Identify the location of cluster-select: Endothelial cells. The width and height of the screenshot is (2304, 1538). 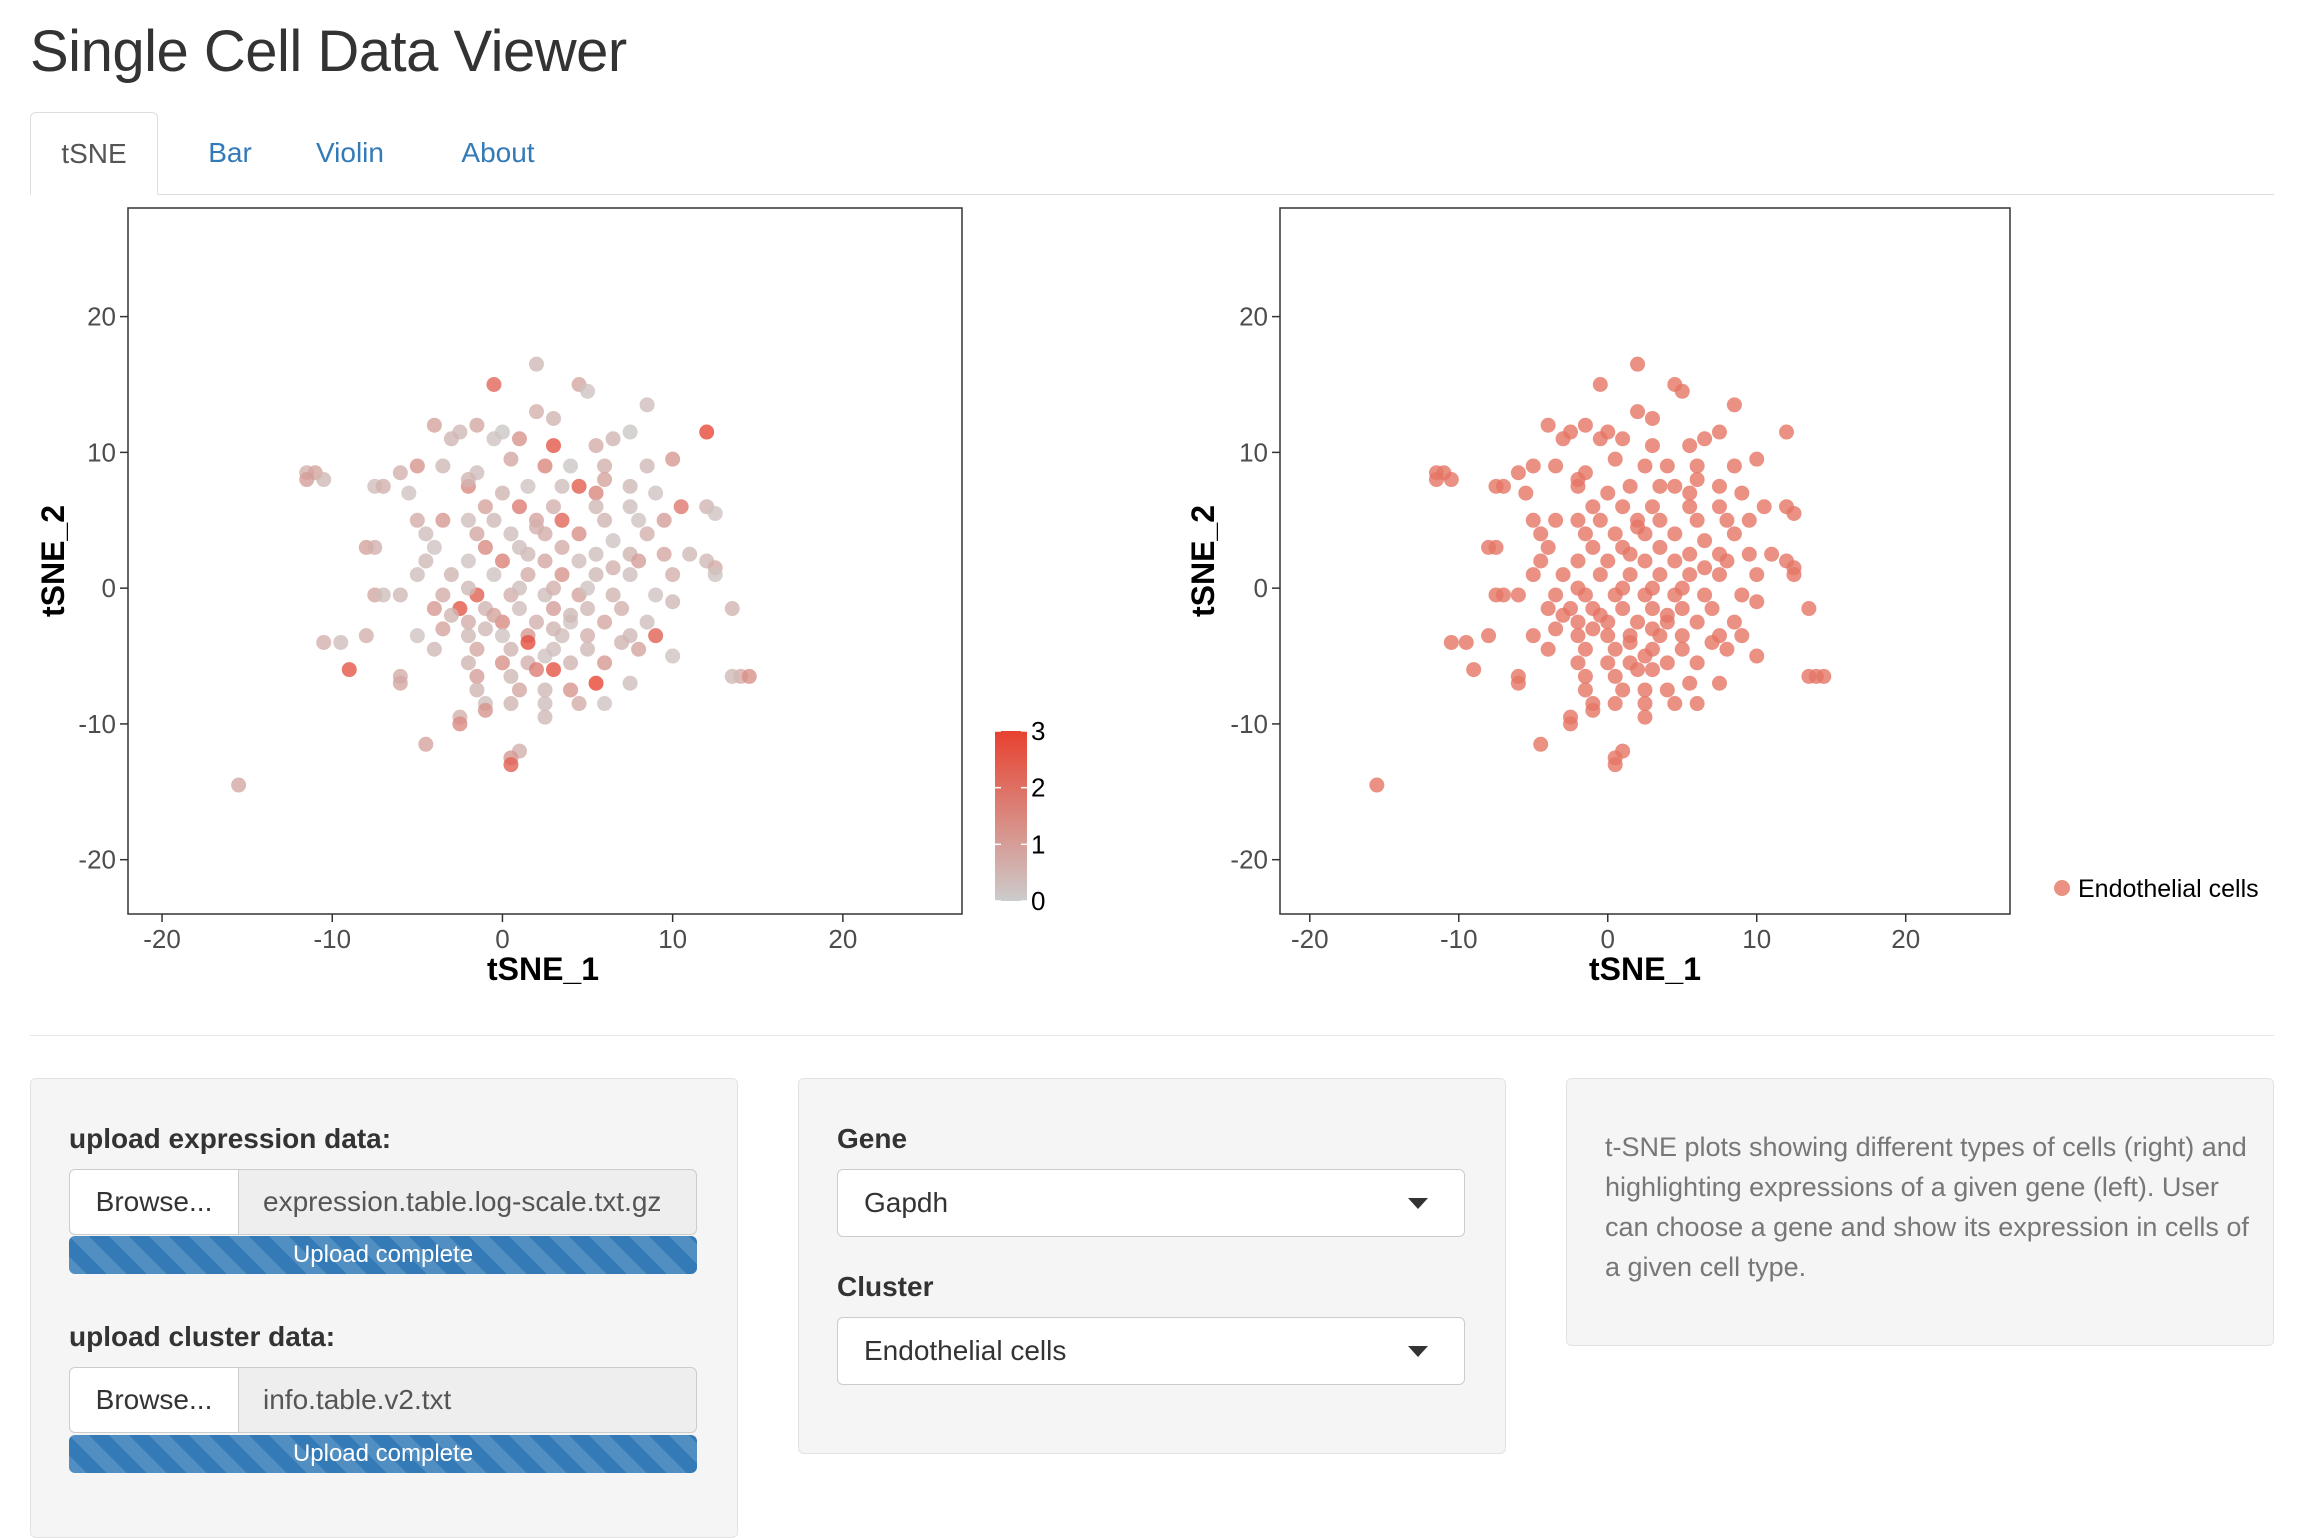
(1151, 1351).